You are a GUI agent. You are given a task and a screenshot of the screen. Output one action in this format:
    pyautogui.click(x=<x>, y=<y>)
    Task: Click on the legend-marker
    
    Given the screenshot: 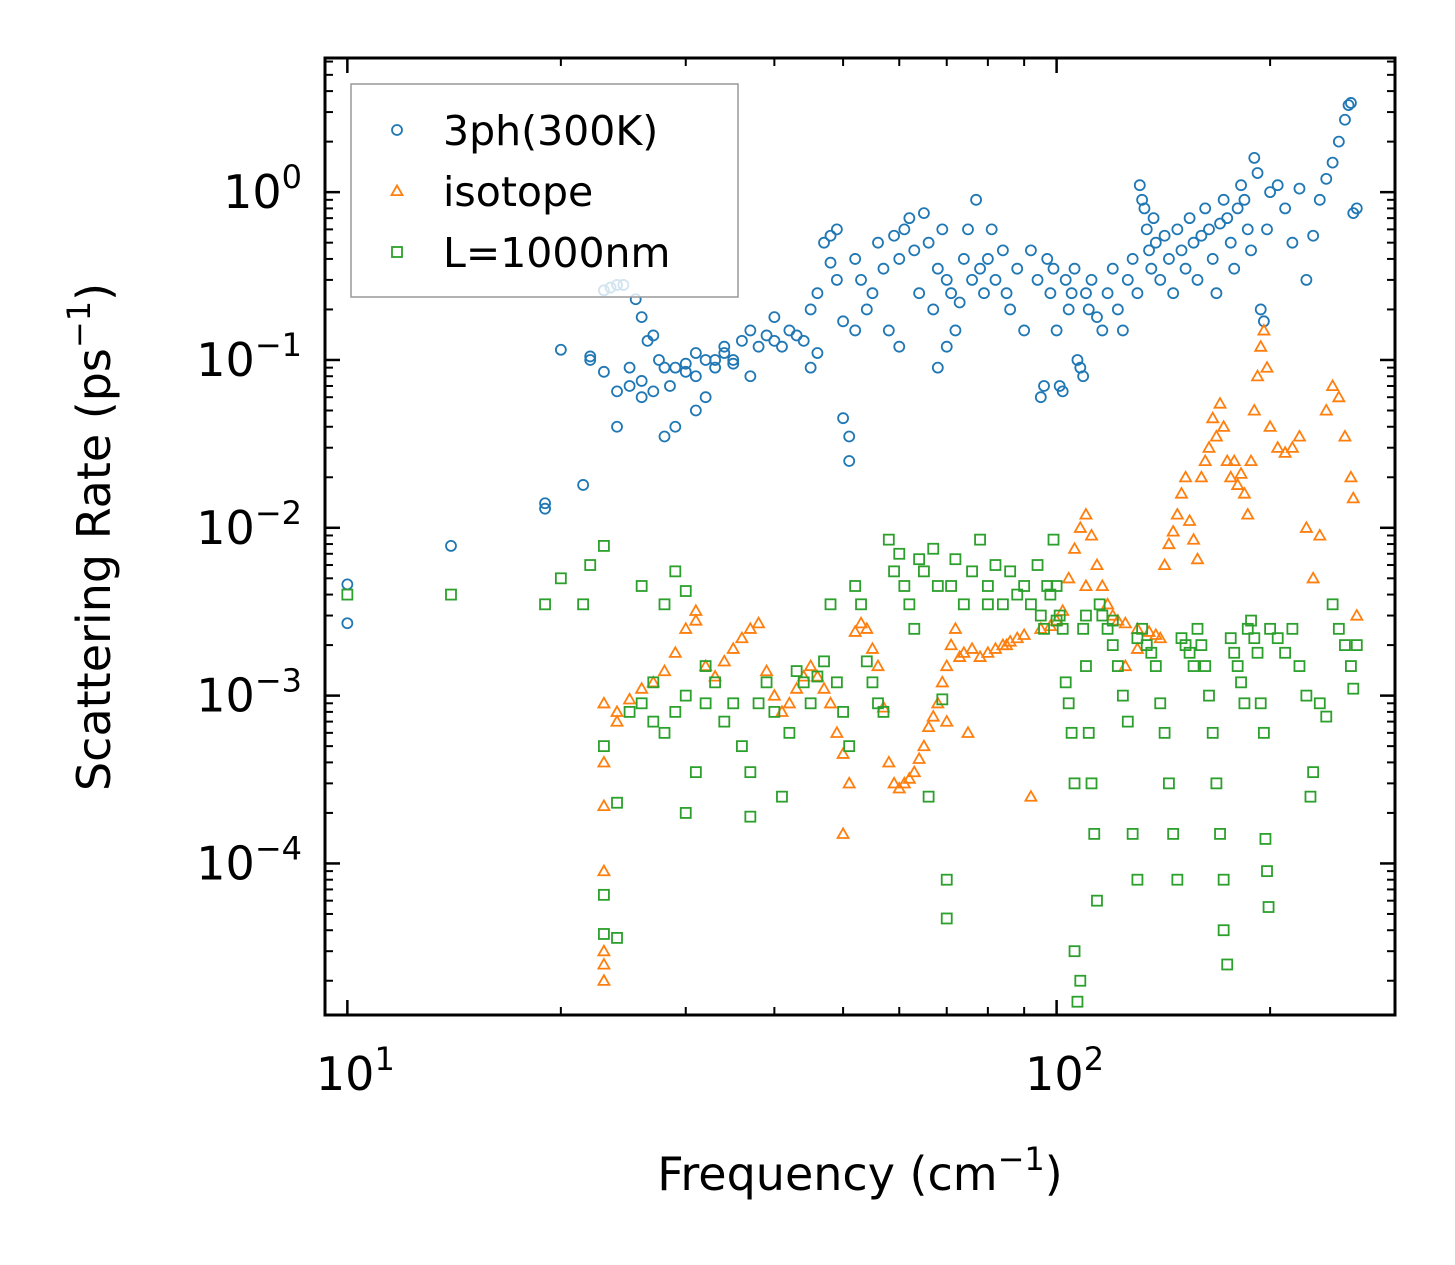 What is the action you would take?
    pyautogui.click(x=397, y=190)
    